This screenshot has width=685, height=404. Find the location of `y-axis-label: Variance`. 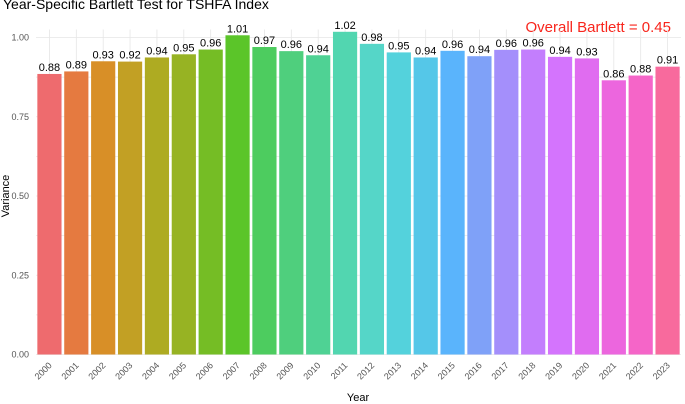

y-axis-label: Variance is located at coordinates (6, 196).